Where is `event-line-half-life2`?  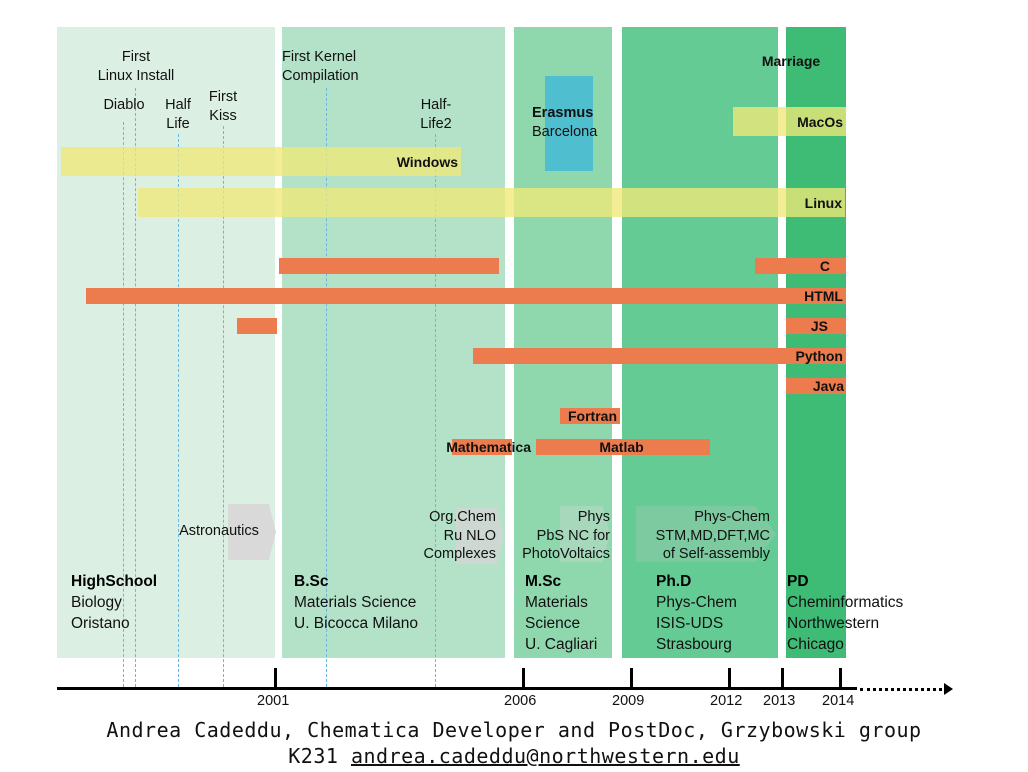
event-line-half-life2 is located at coordinates (435, 410).